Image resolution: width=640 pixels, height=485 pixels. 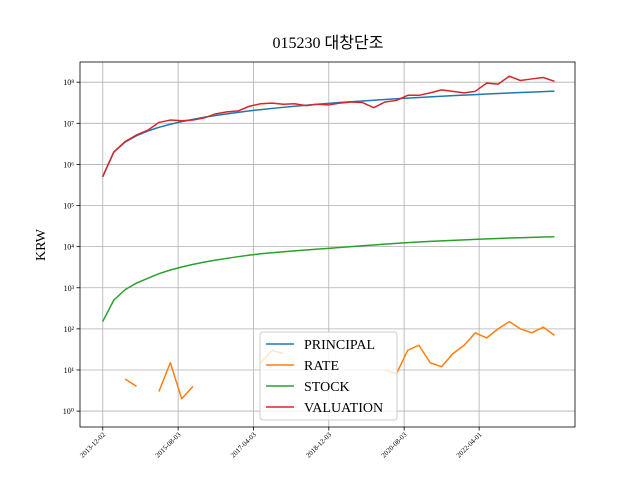 I want to click on y-tick-label: 10², so click(x=69, y=329).